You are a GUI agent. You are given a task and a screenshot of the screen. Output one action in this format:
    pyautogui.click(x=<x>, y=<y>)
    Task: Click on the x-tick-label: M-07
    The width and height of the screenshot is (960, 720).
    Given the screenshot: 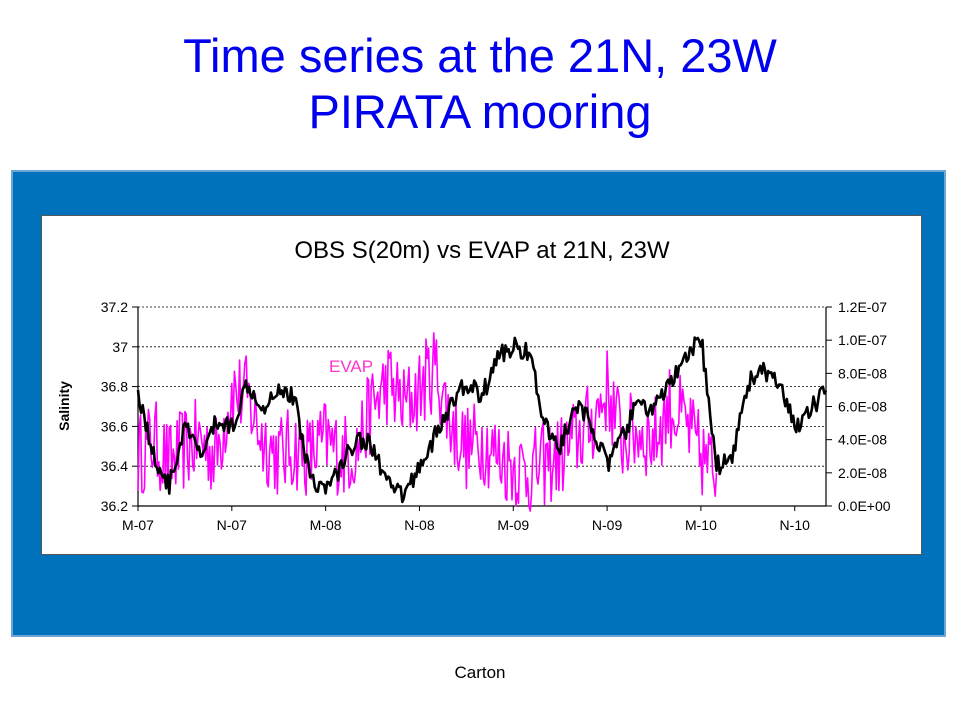 What is the action you would take?
    pyautogui.click(x=138, y=525)
    